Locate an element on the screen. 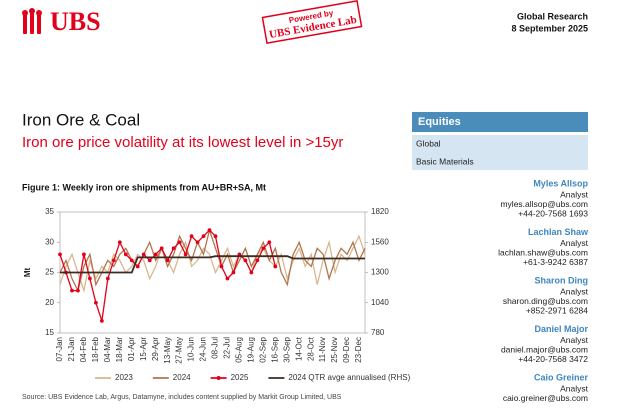 This screenshot has width=620, height=419. x-tick-label: 23-Dec is located at coordinates (358, 350).